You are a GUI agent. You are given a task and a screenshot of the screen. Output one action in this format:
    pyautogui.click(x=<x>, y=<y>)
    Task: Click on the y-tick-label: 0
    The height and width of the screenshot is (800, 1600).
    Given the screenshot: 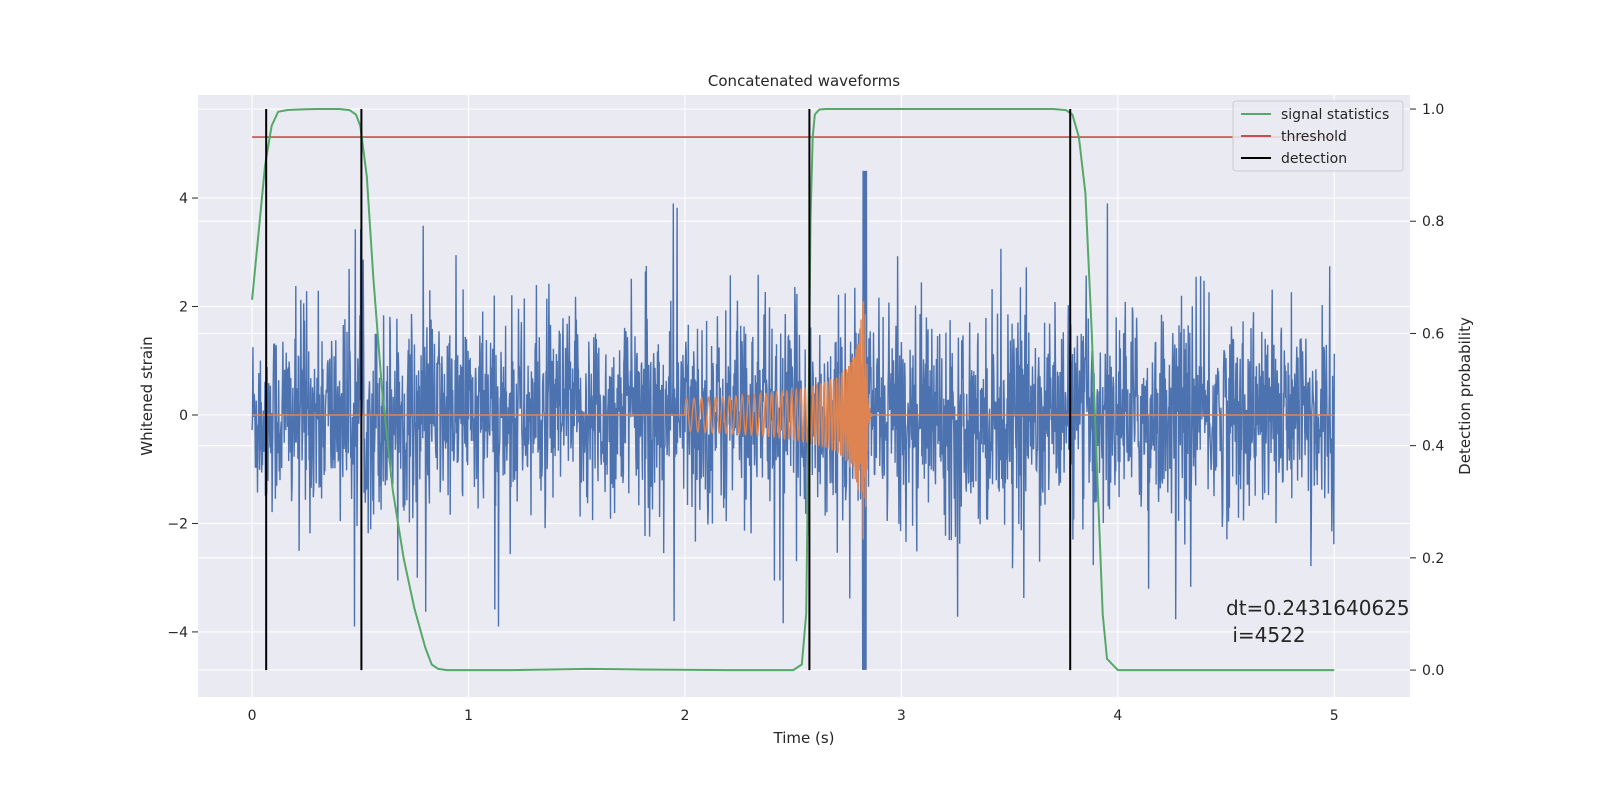 What is the action you would take?
    pyautogui.click(x=183, y=416)
    